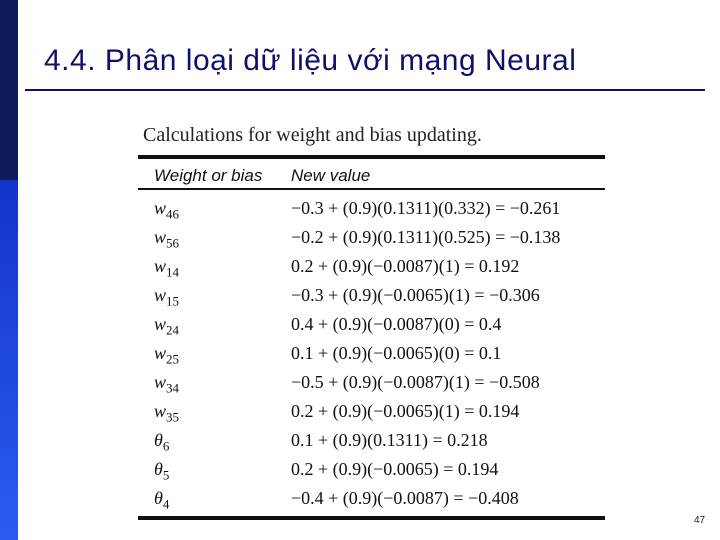 The height and width of the screenshot is (540, 720). What do you see at coordinates (166, 475) in the screenshot?
I see `subscript: 5` at bounding box center [166, 475].